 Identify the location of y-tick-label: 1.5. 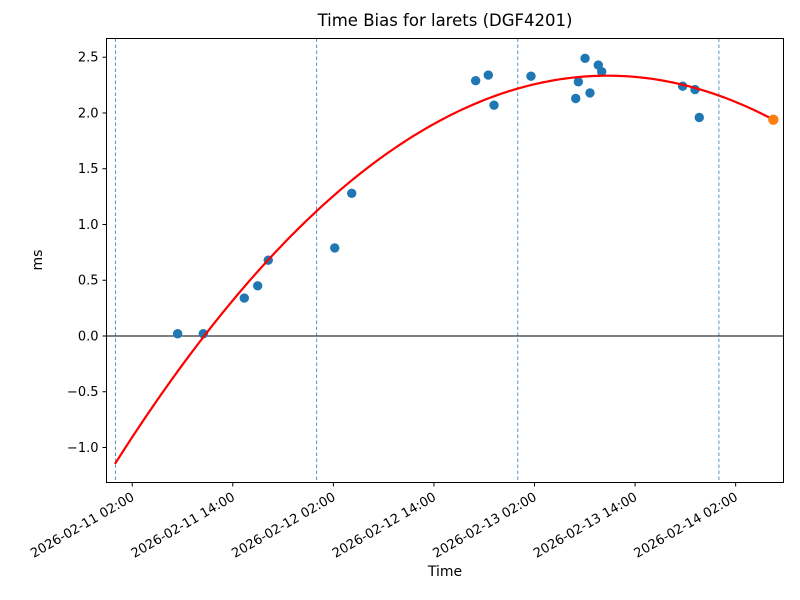
(88, 169).